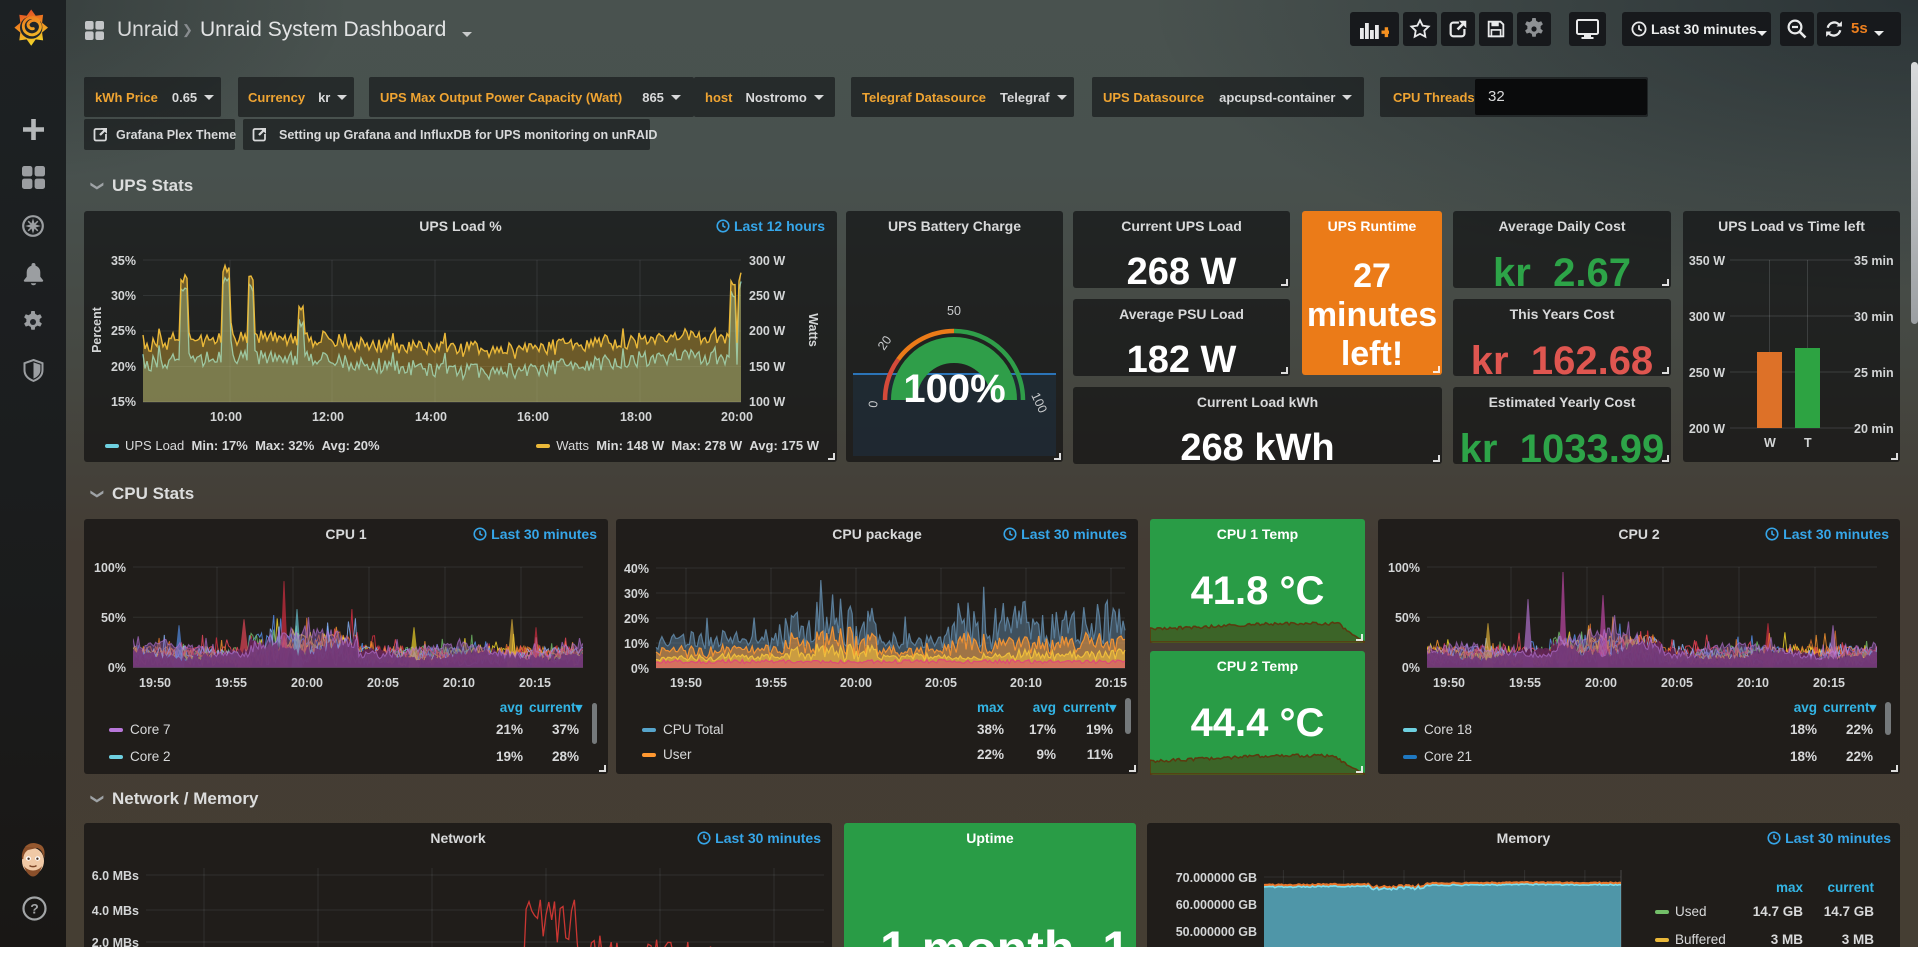  I want to click on svg-text: 20, so click(884, 342).